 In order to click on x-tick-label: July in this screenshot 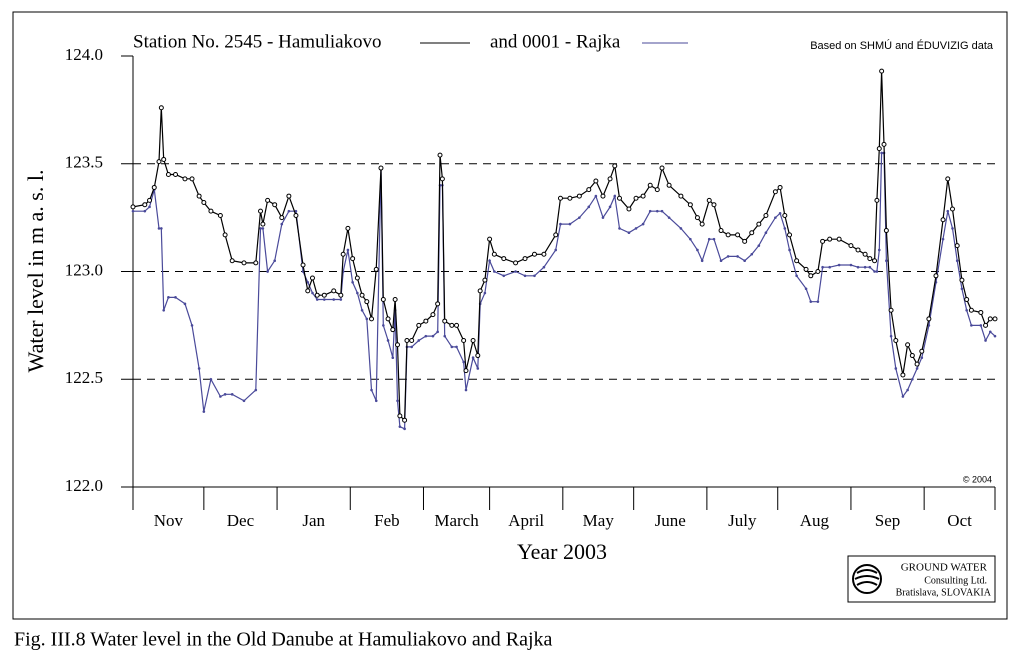, I will do `click(742, 520)`.